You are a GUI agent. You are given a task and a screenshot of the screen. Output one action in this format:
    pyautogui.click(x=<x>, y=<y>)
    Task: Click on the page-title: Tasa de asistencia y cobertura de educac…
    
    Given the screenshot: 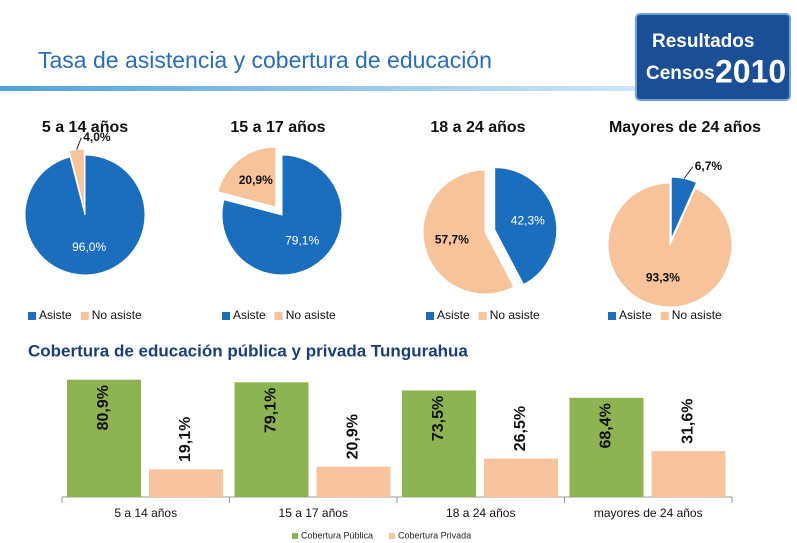 What is the action you would take?
    pyautogui.click(x=265, y=60)
    